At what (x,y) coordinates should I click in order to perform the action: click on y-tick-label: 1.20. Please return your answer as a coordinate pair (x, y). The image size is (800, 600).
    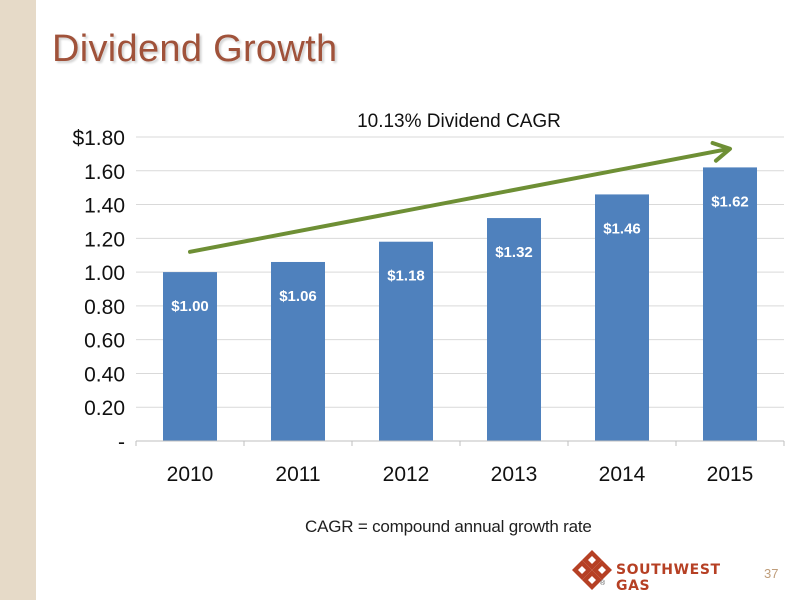
    Looking at the image, I should click on (104, 239).